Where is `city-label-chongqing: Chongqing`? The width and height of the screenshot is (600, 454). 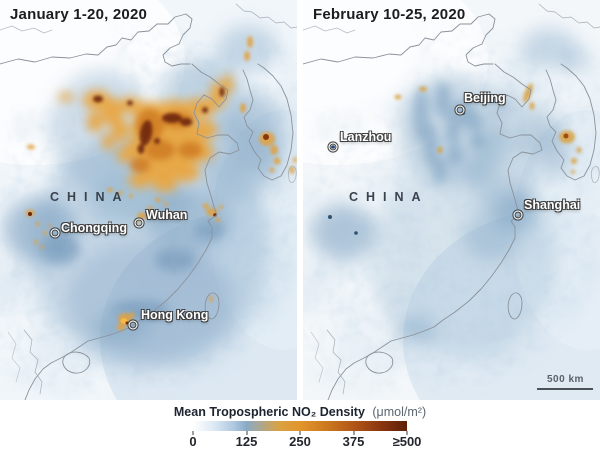 city-label-chongqing: Chongqing is located at coordinates (94, 228).